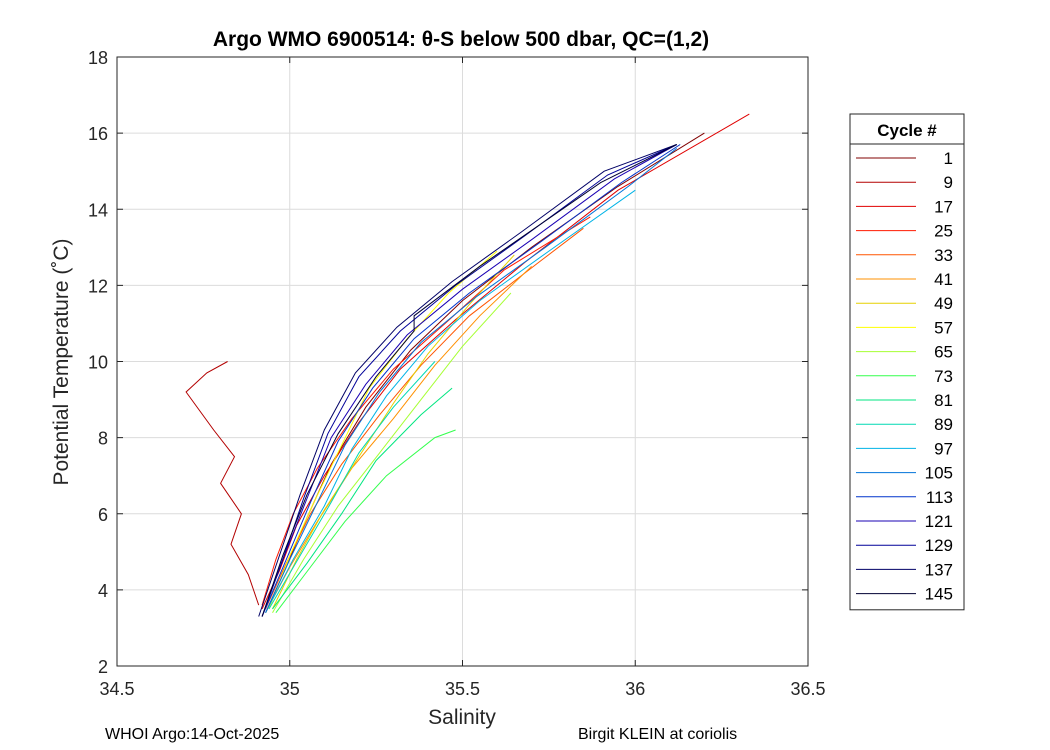 The width and height of the screenshot is (1050, 750). What do you see at coordinates (943, 448) in the screenshot?
I see `legend-label-cycle-97: 97` at bounding box center [943, 448].